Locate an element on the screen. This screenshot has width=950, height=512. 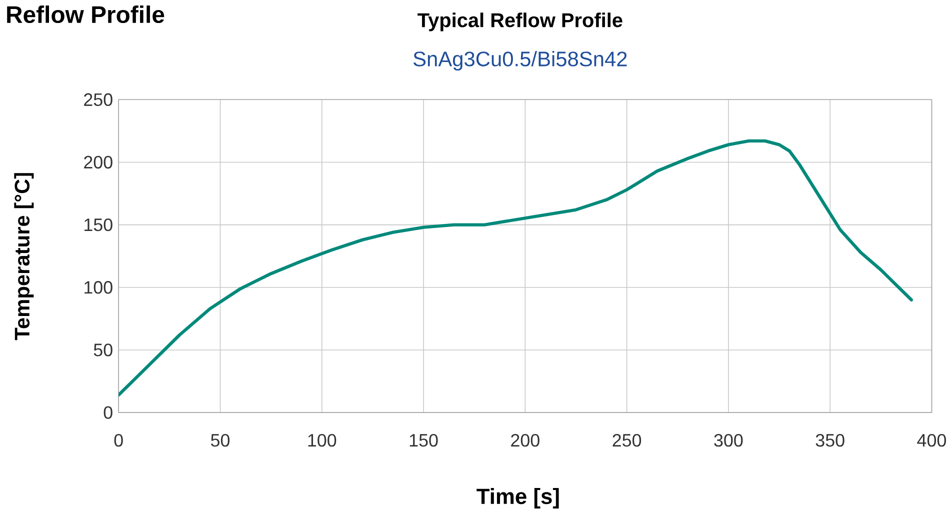
y-tick-label: 150 is located at coordinates (98, 225).